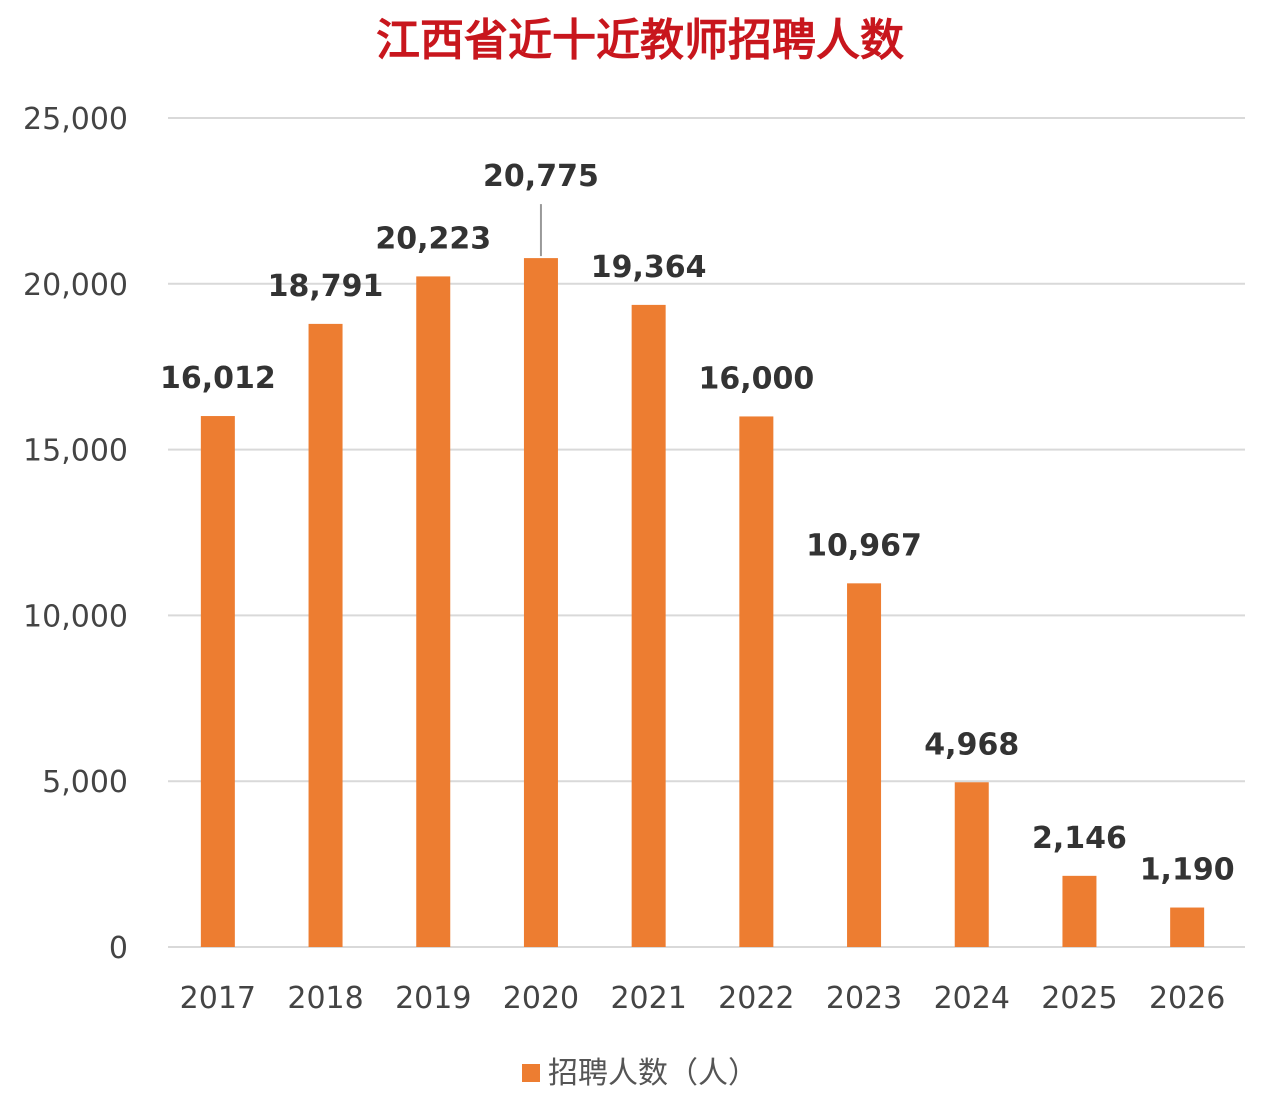  Describe the element at coordinates (1187, 927) in the screenshot. I see `bar-2026` at that location.